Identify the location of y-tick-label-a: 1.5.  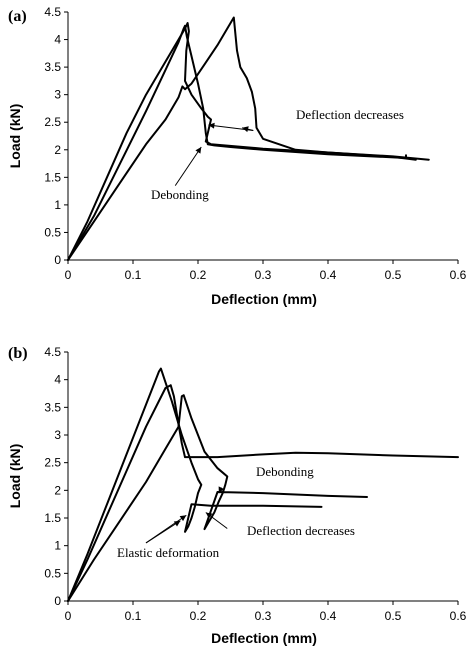
(52, 177).